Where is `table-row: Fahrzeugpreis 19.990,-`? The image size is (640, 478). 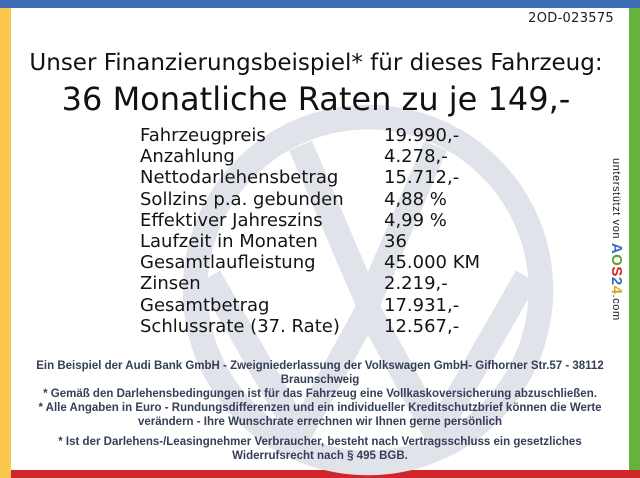 table-row: Fahrzeugpreis 19.990,- is located at coordinates (370, 135).